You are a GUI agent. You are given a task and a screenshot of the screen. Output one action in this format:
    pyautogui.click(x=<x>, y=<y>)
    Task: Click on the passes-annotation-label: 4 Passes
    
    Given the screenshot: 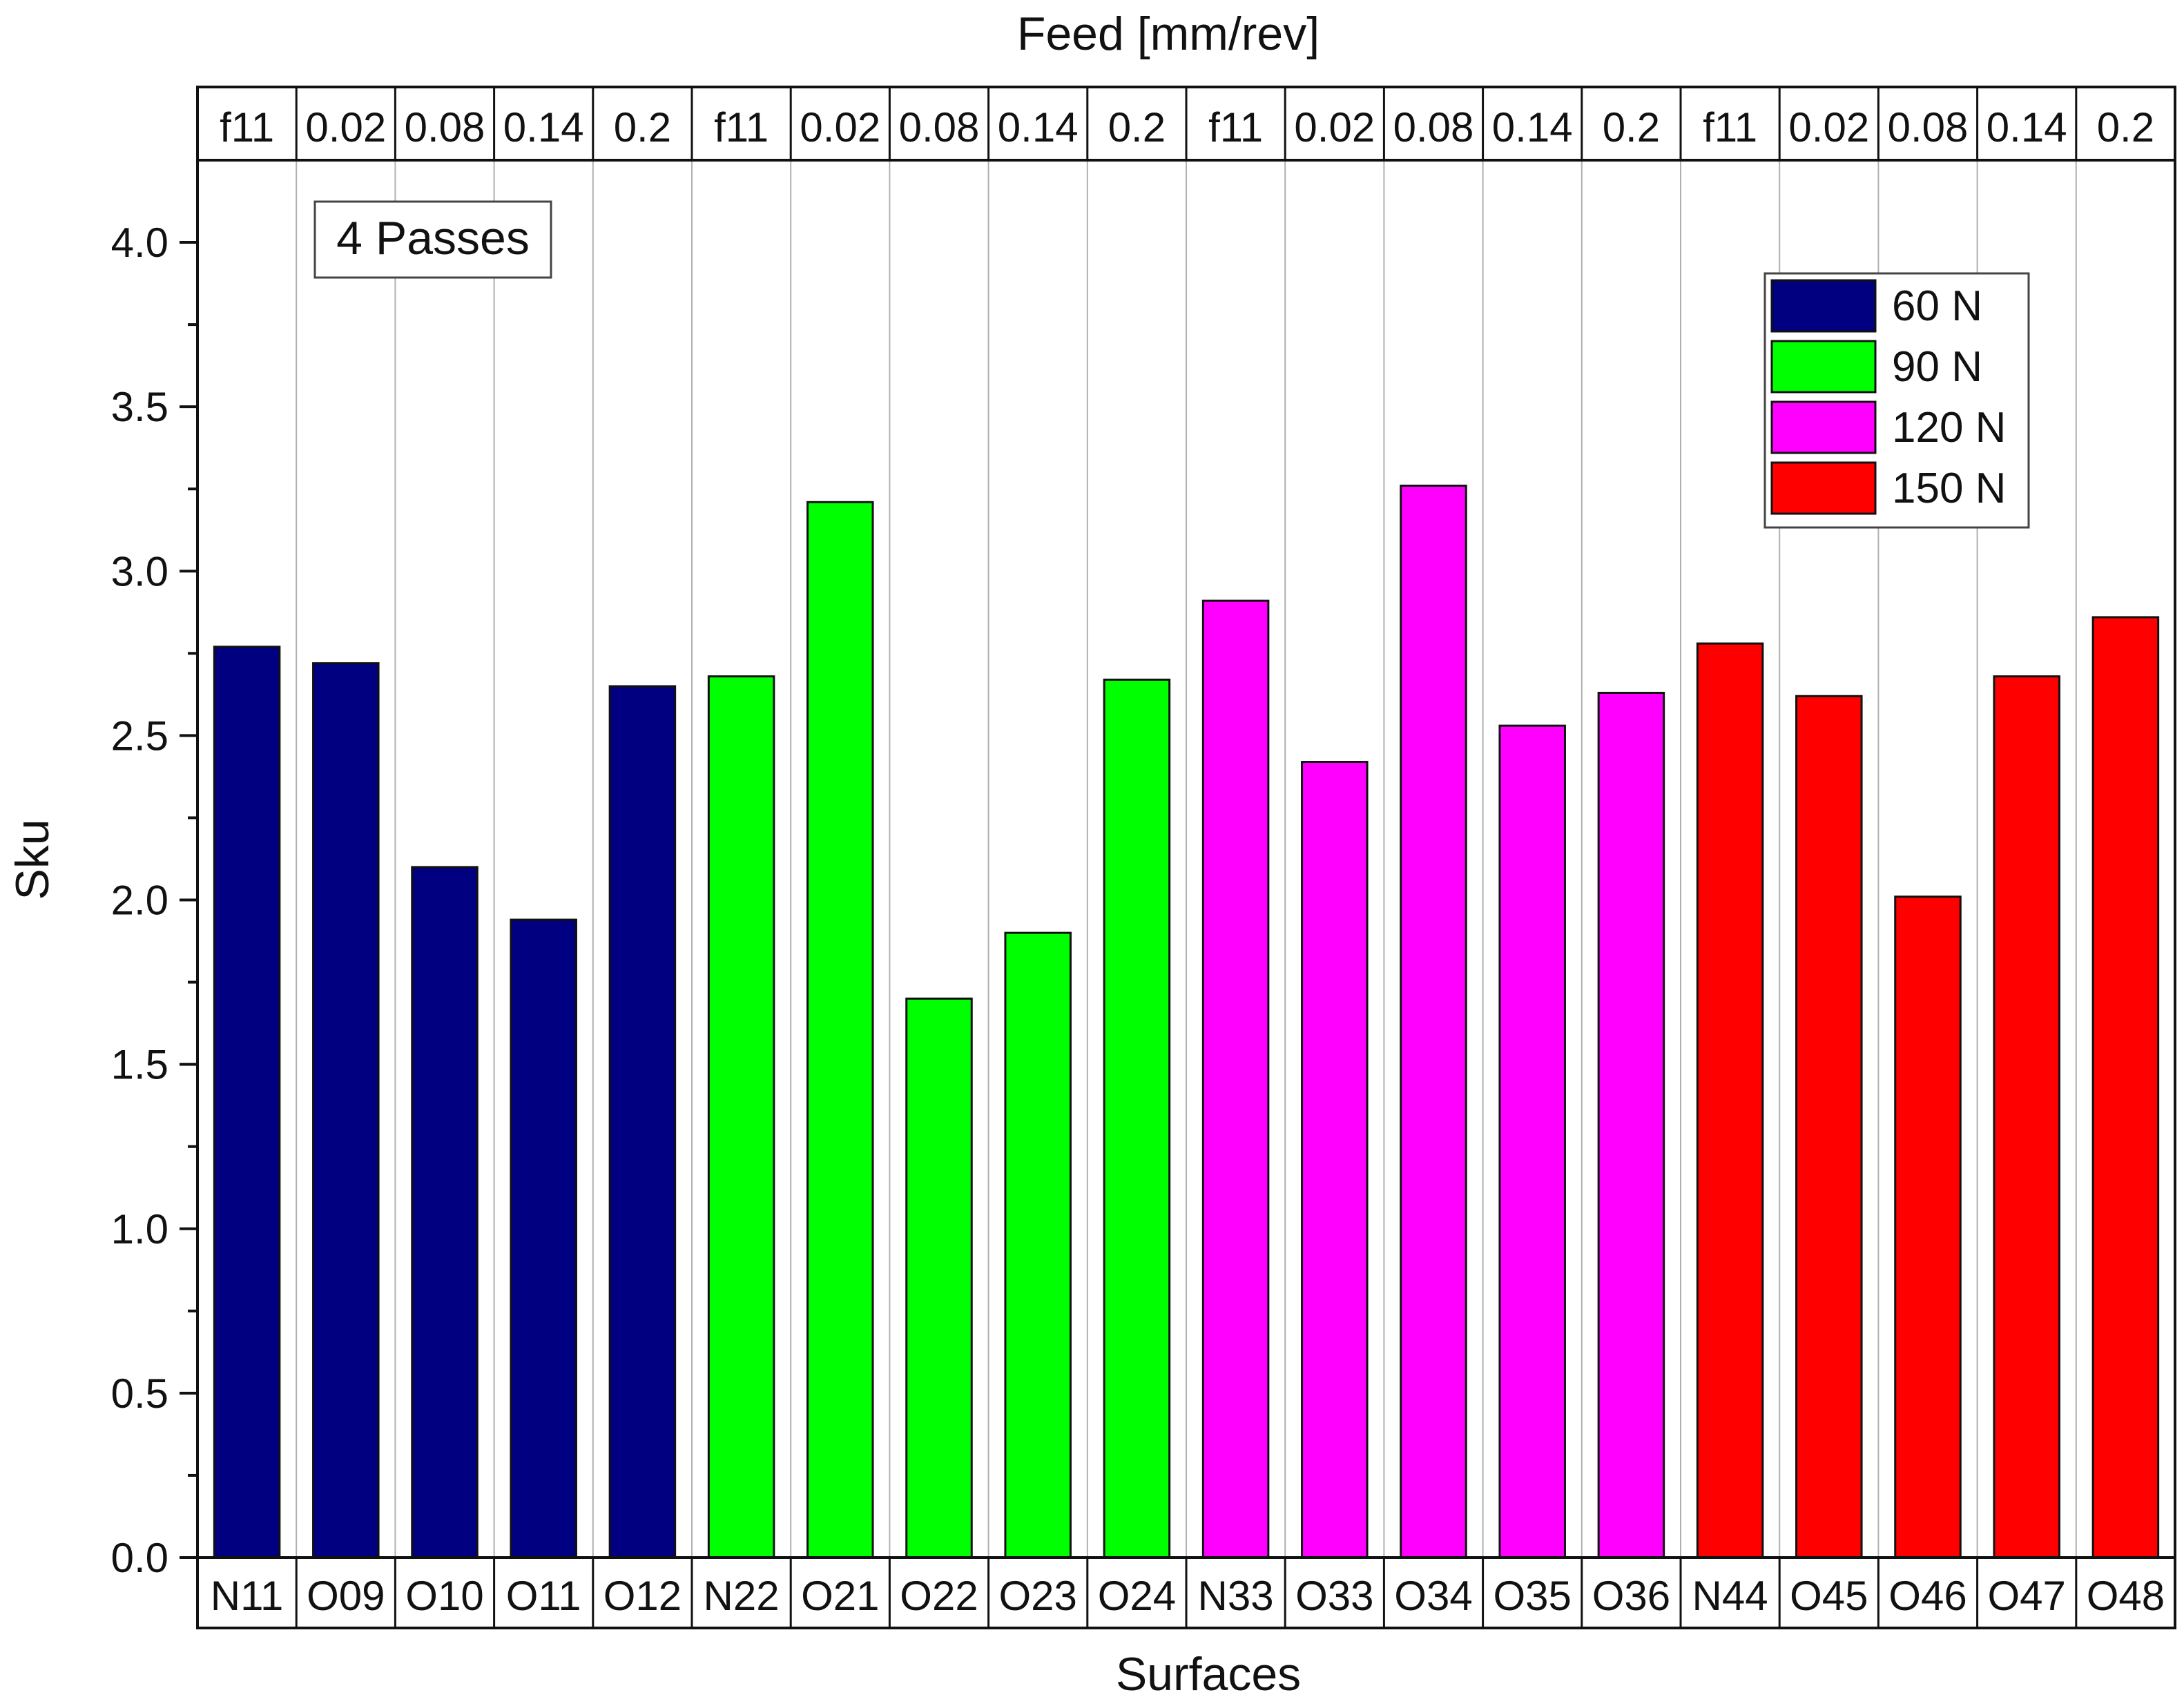 What is the action you would take?
    pyautogui.click(x=433, y=238)
    